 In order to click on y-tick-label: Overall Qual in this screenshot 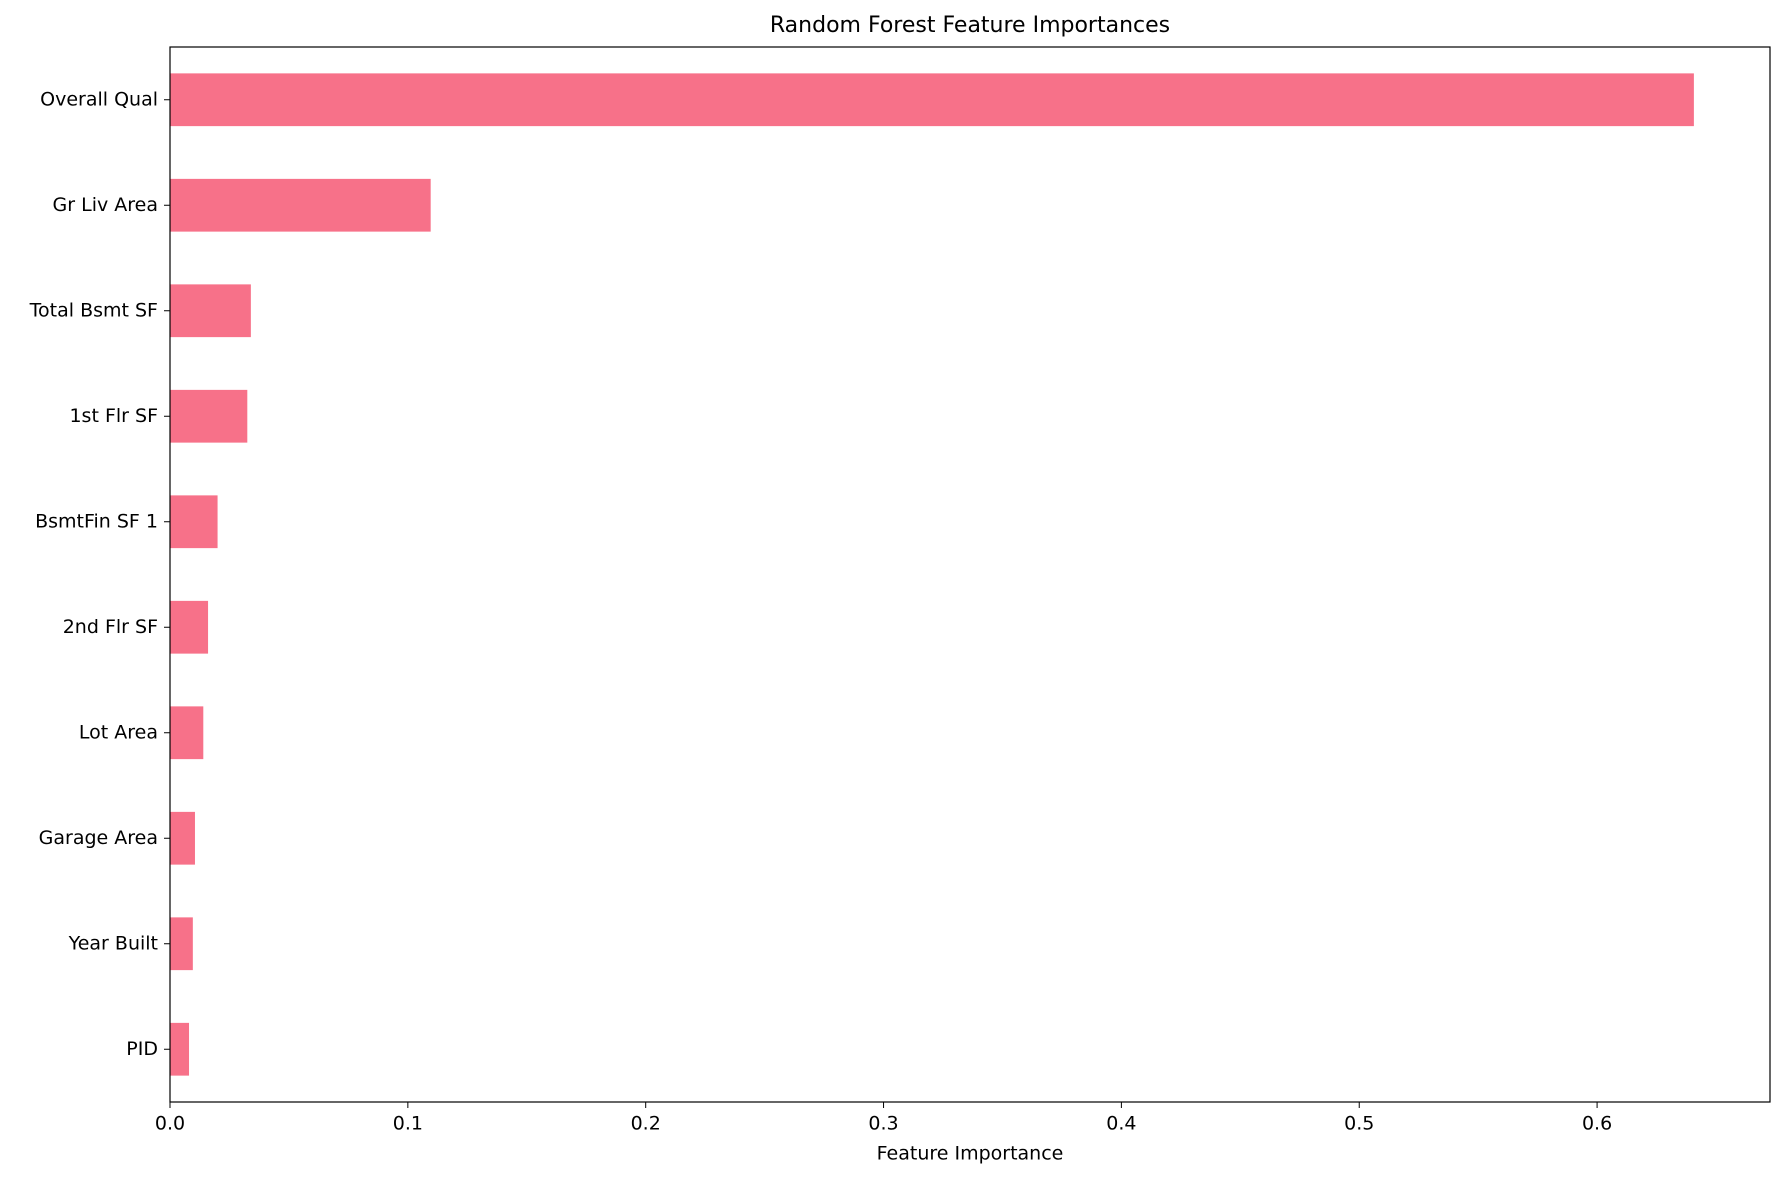, I will do `click(99, 99)`.